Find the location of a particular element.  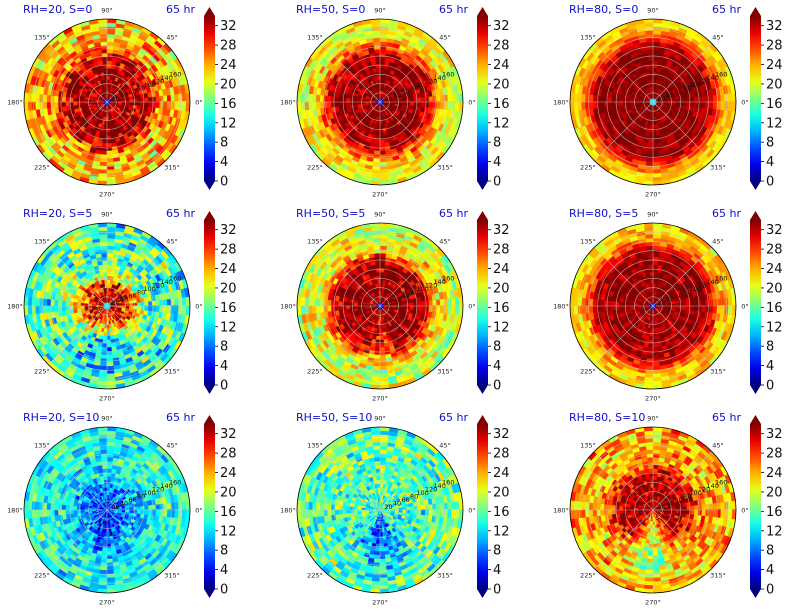

angle-label: 225° is located at coordinates (588, 168).